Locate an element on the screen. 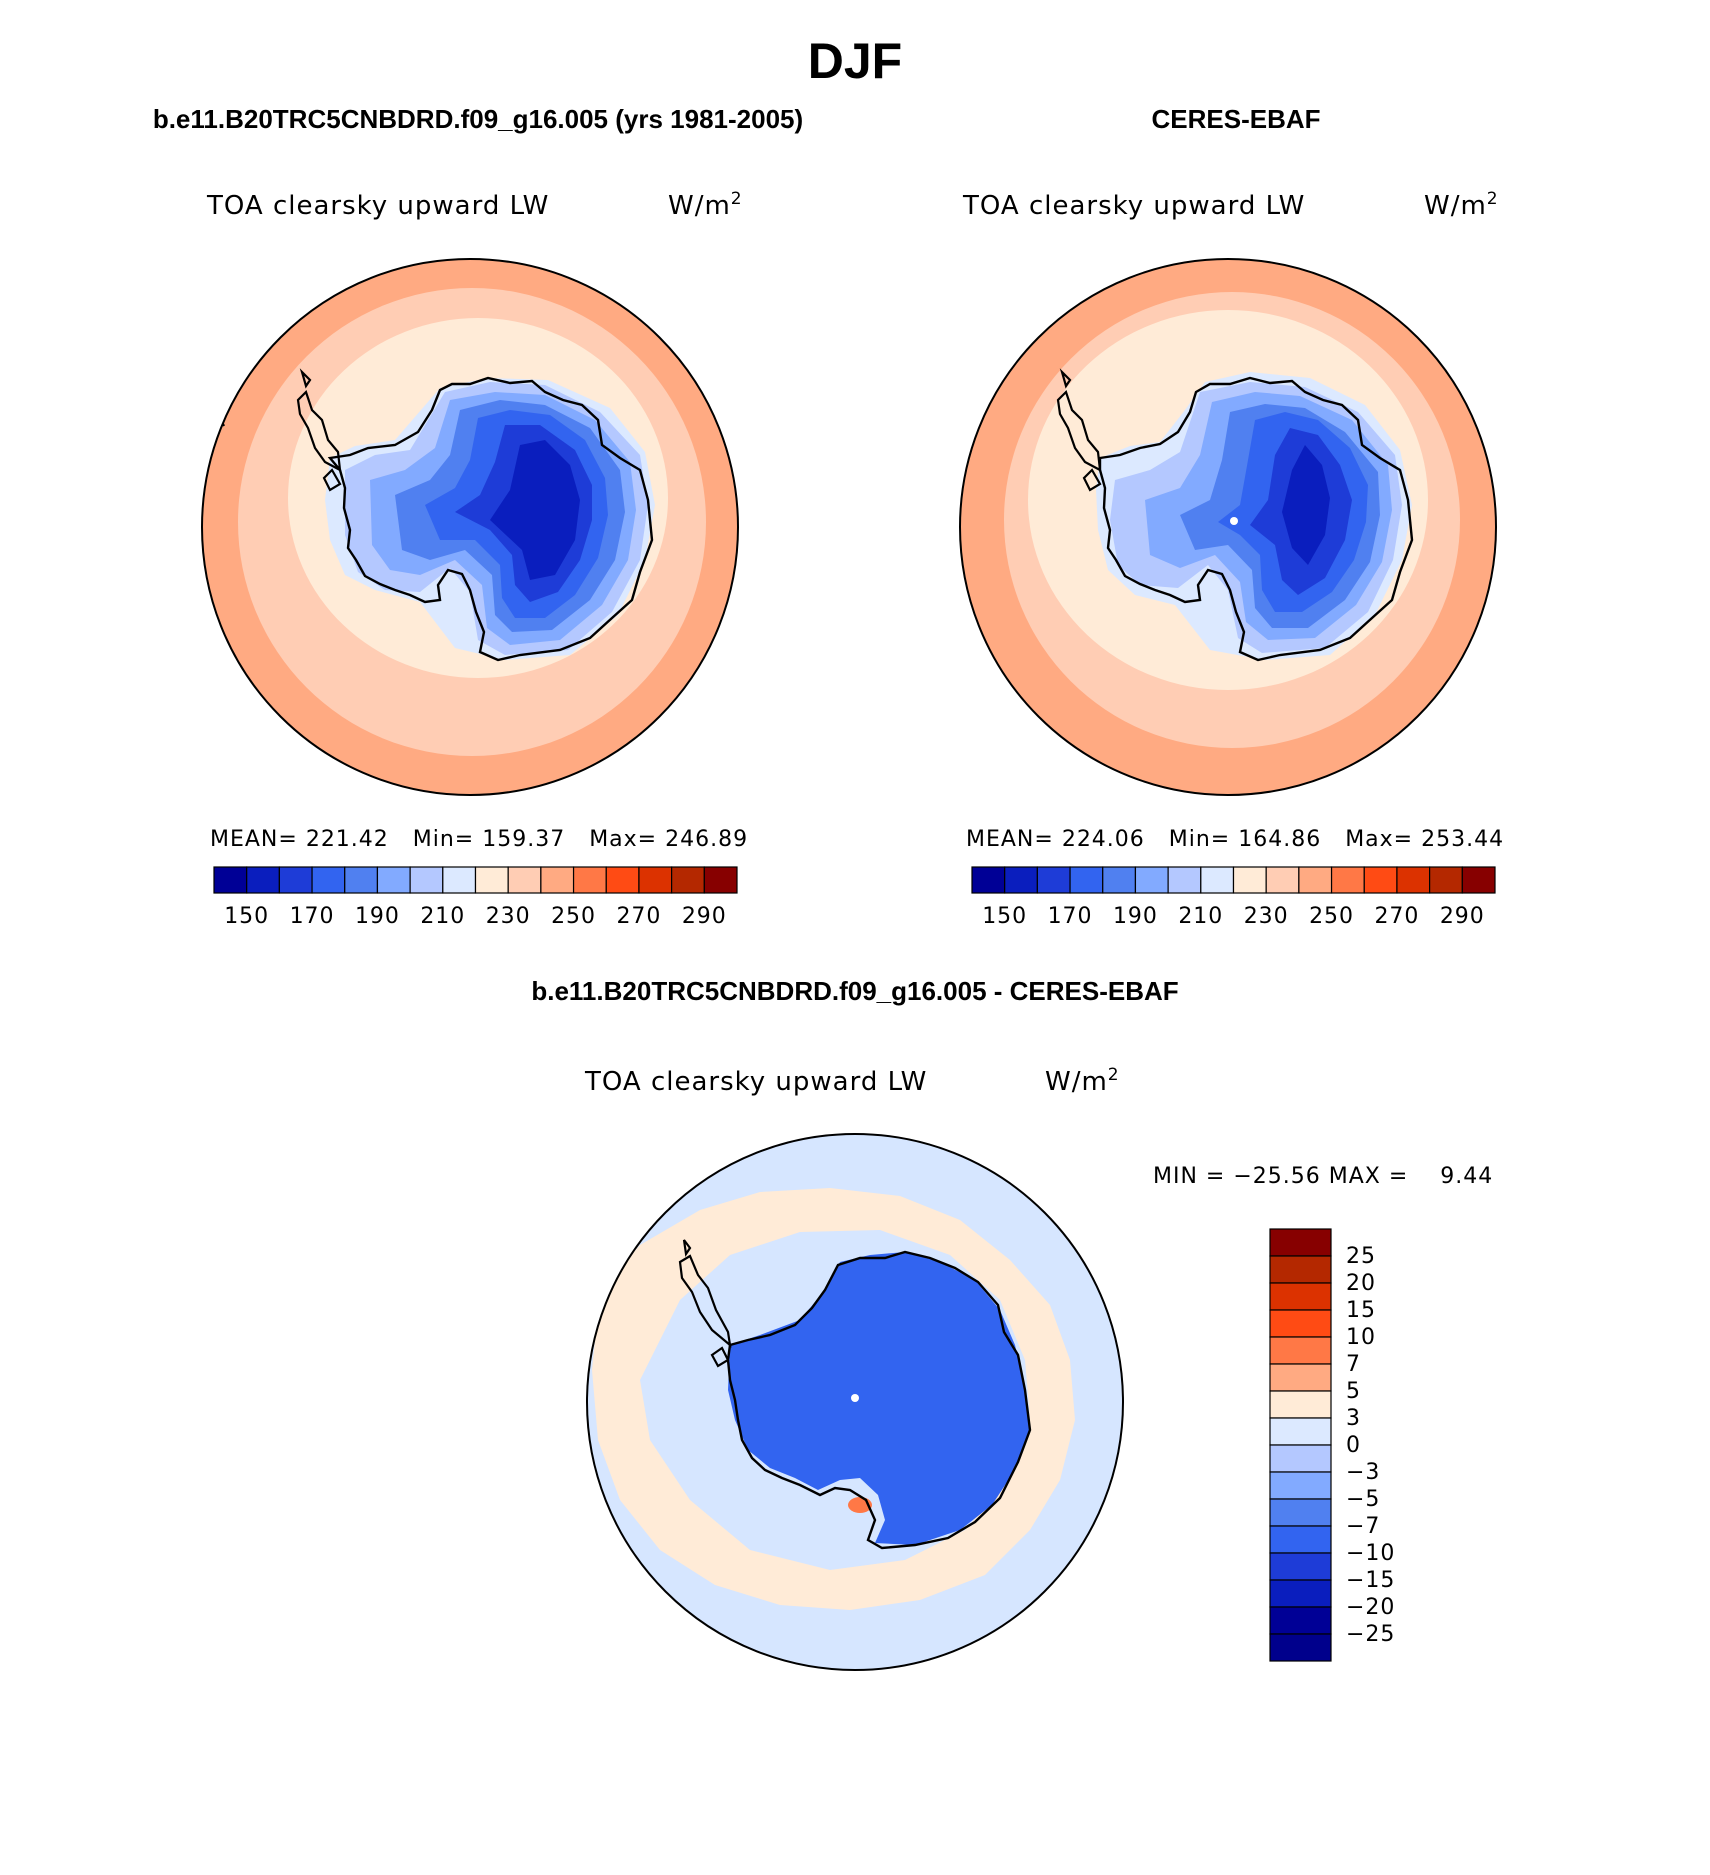 The image size is (1710, 1875). diff-colorbar-tick-label: −7 is located at coordinates (1363, 1526).